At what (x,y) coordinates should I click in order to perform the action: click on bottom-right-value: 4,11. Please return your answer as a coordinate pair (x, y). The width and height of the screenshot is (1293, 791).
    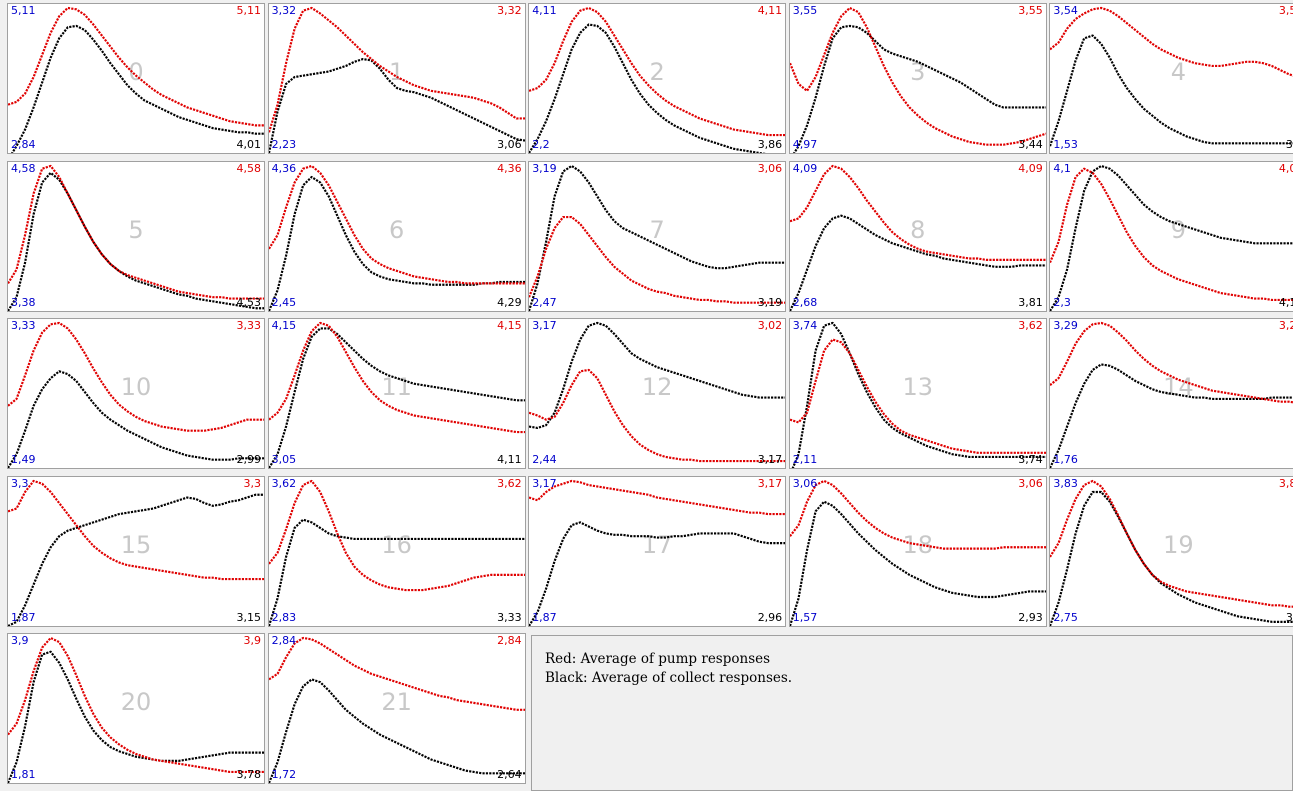
    Looking at the image, I should click on (509, 459).